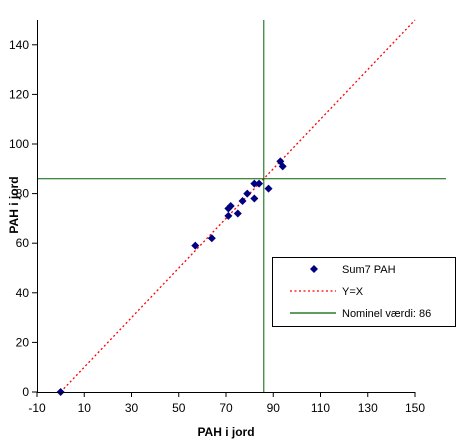 The height and width of the screenshot is (445, 461). Describe the element at coordinates (274, 408) in the screenshot. I see `x-tick-label: 90` at that location.